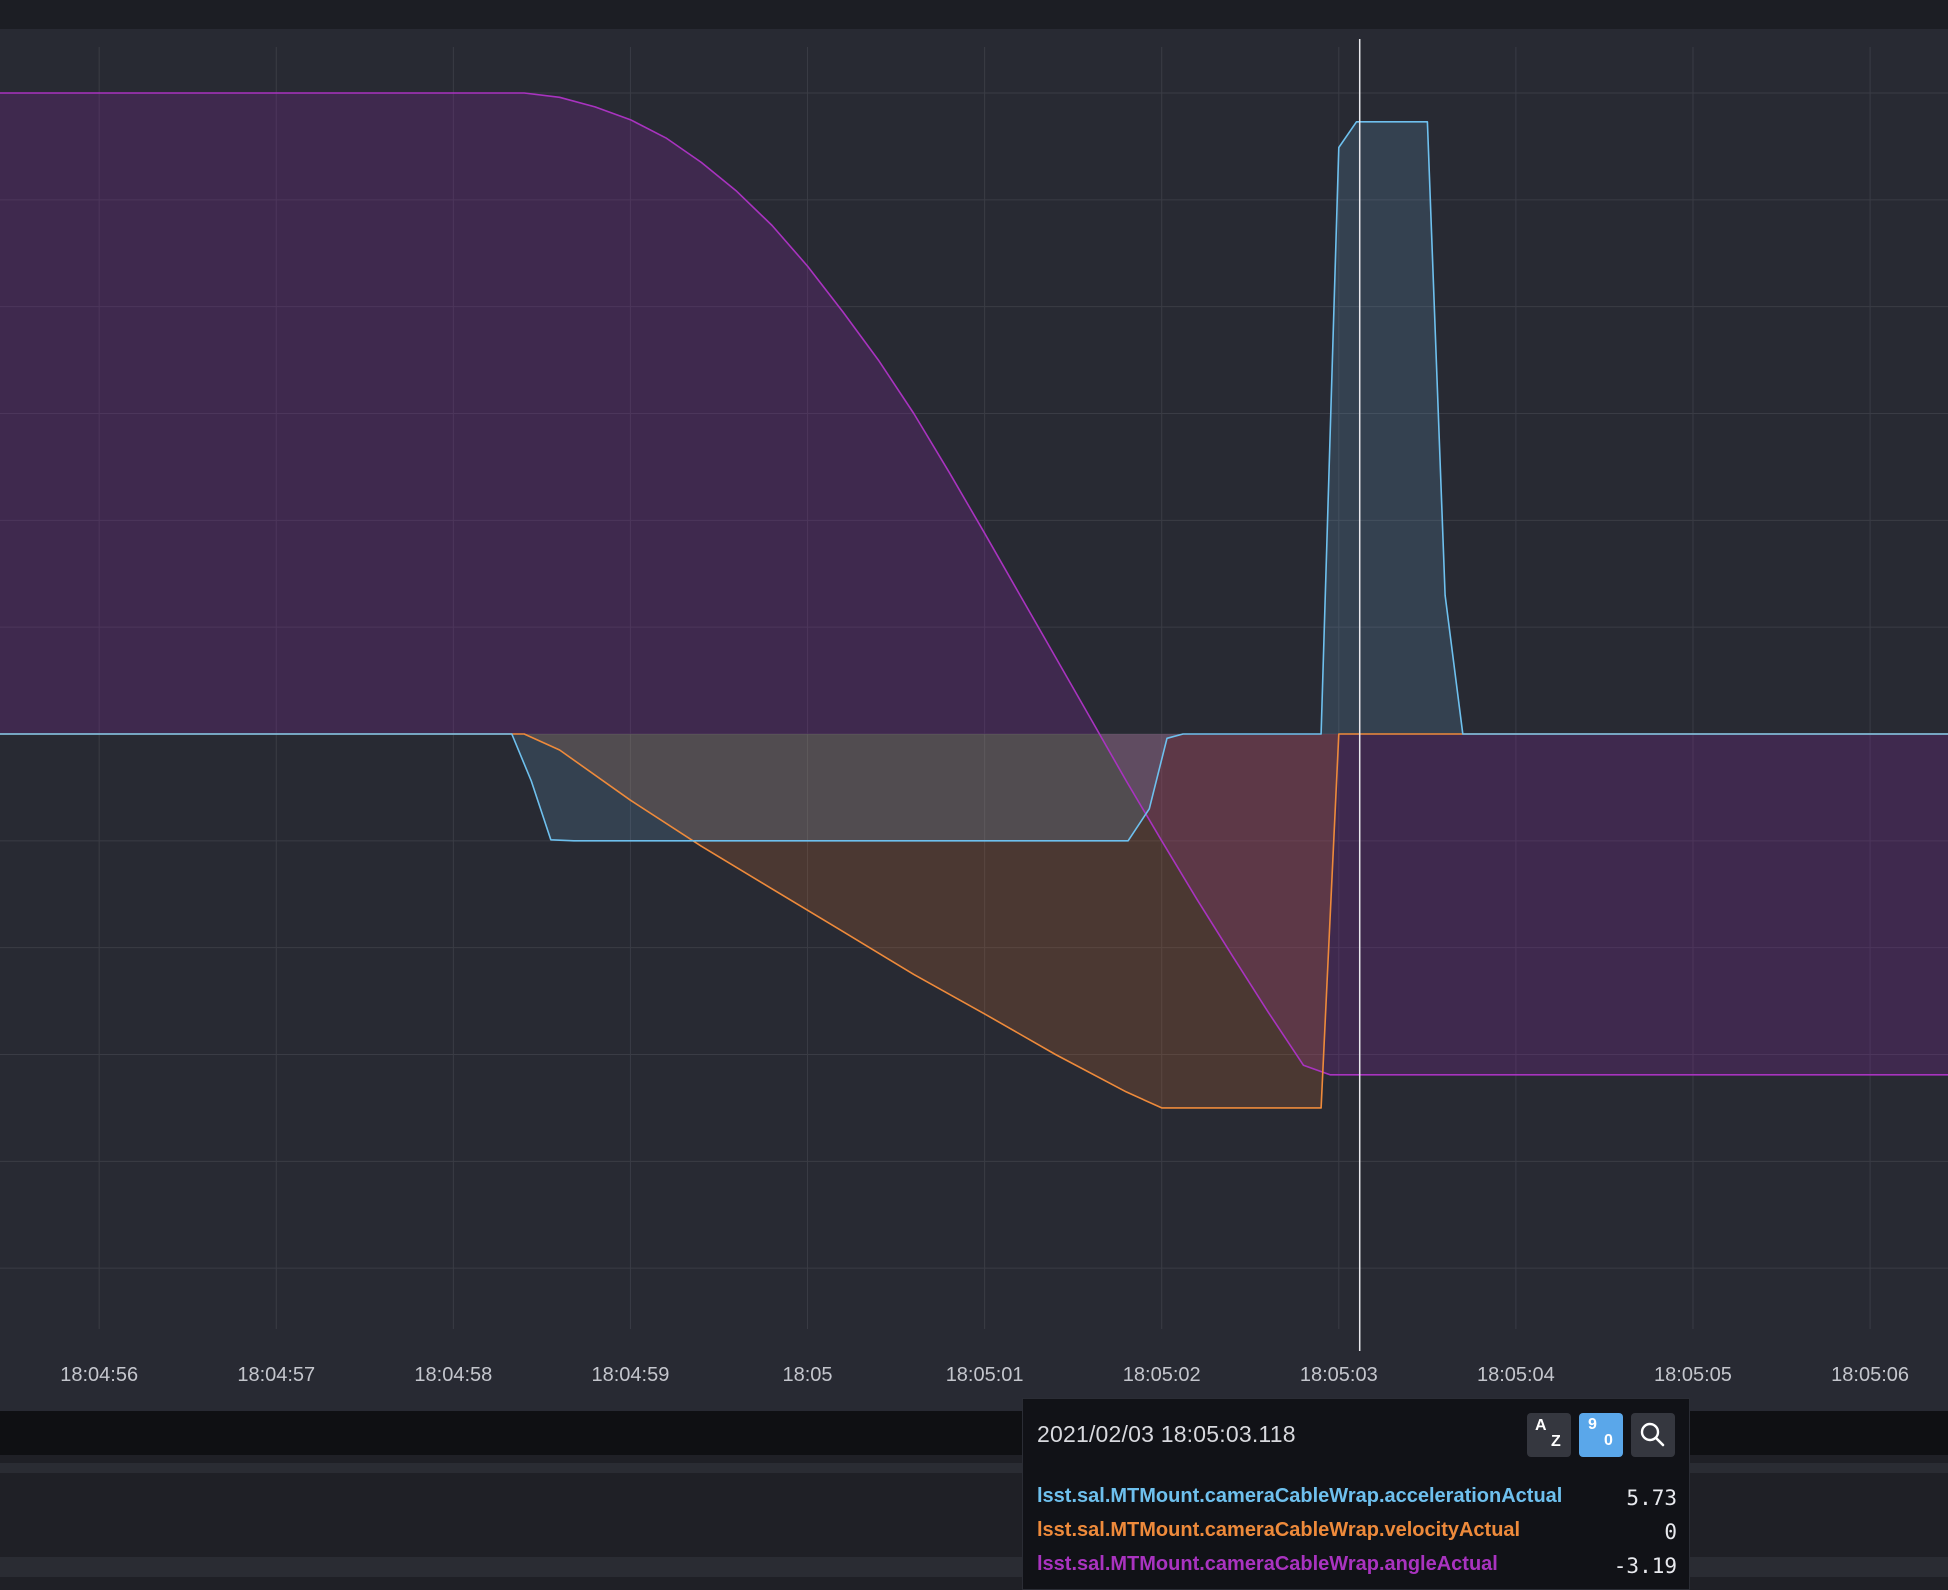 The height and width of the screenshot is (1590, 1948). What do you see at coordinates (276, 1375) in the screenshot?
I see `x-tick-label: 18:04:57` at bounding box center [276, 1375].